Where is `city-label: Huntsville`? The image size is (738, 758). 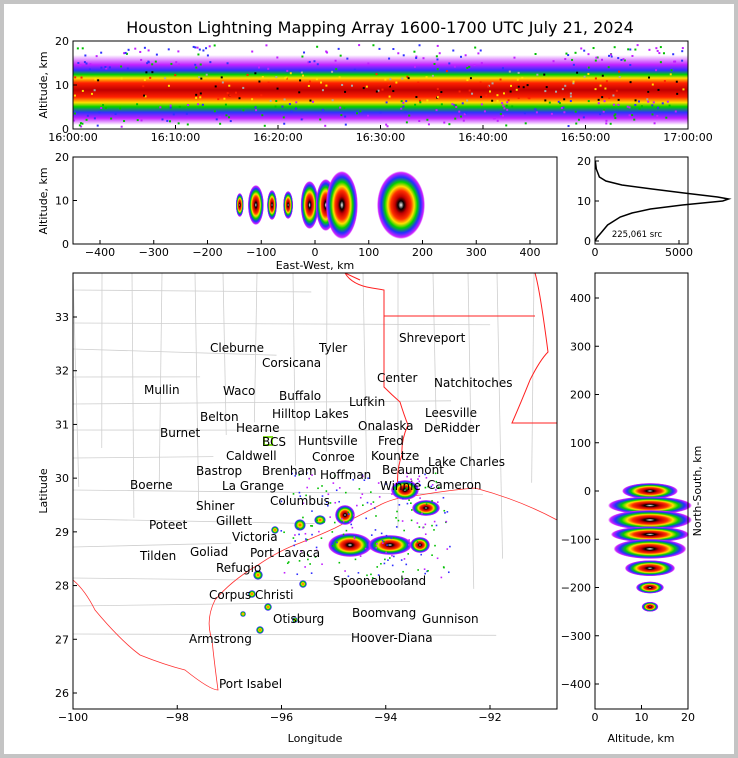 city-label: Huntsville is located at coordinates (328, 441).